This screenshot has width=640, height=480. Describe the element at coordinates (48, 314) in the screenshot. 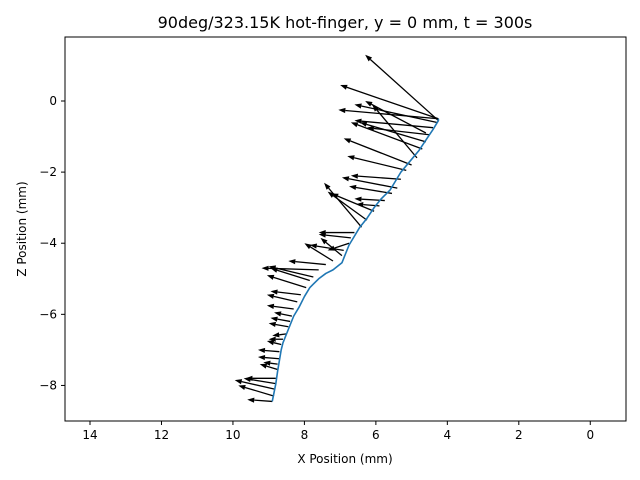

I see `y-tick-label: −6` at that location.